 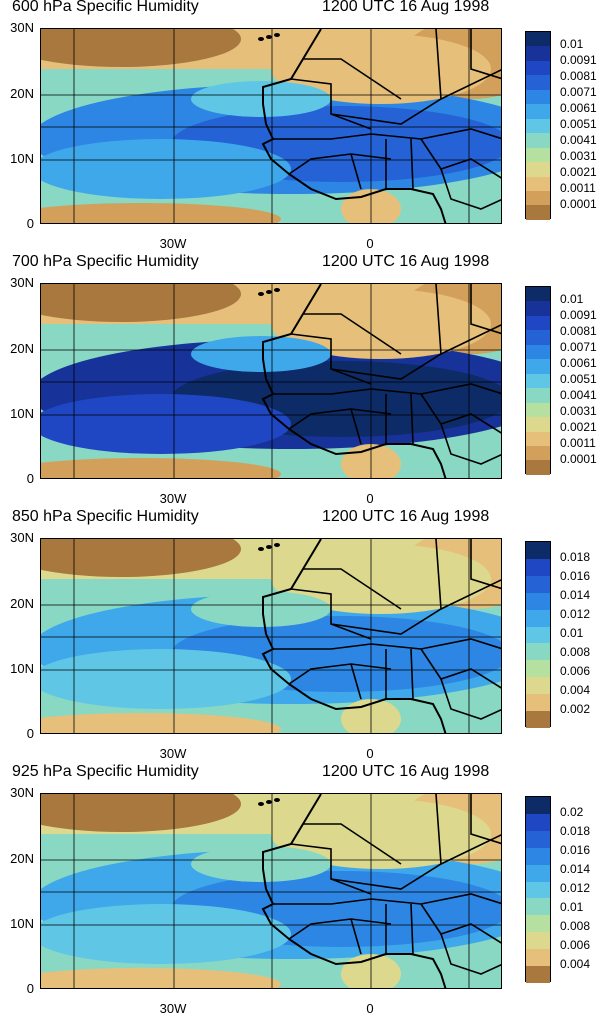 I want to click on colorbar-label: 0.012, so click(x=575, y=613).